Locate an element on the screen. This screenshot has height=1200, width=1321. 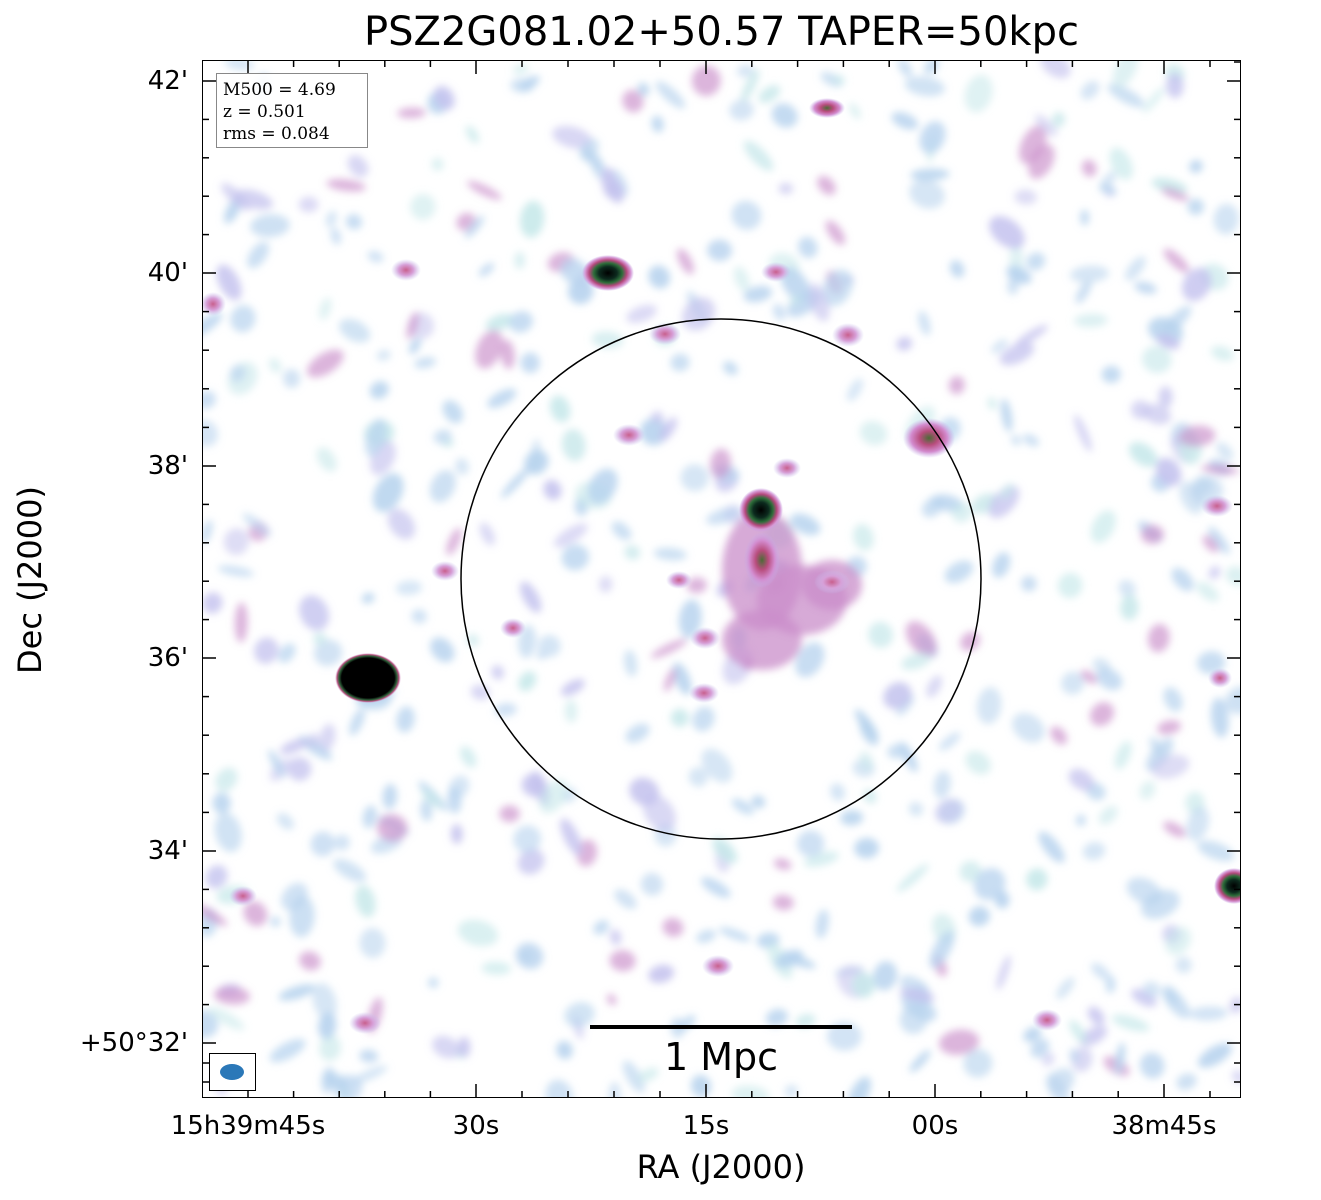
y-tick-label: 40' is located at coordinates (167, 273).